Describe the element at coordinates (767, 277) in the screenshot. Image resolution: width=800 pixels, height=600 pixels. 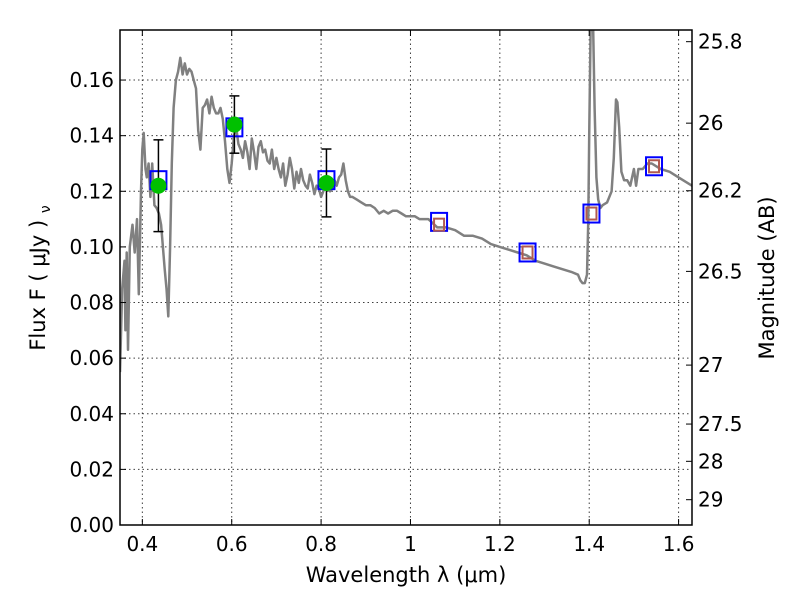
I see `right-axis-label: Magnitude (AB)` at that location.